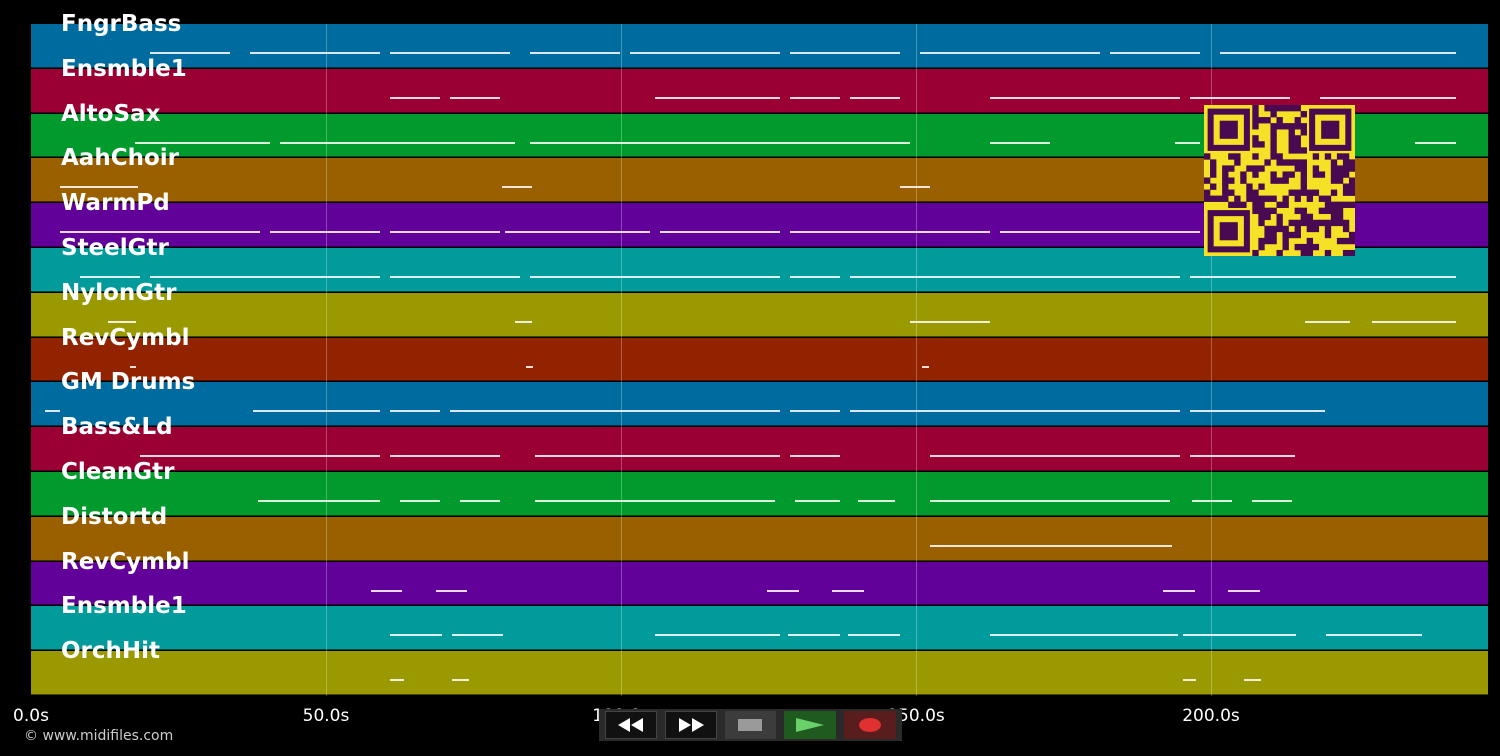  Describe the element at coordinates (117, 427) in the screenshot. I see `track-label: Bass&Ld` at that location.